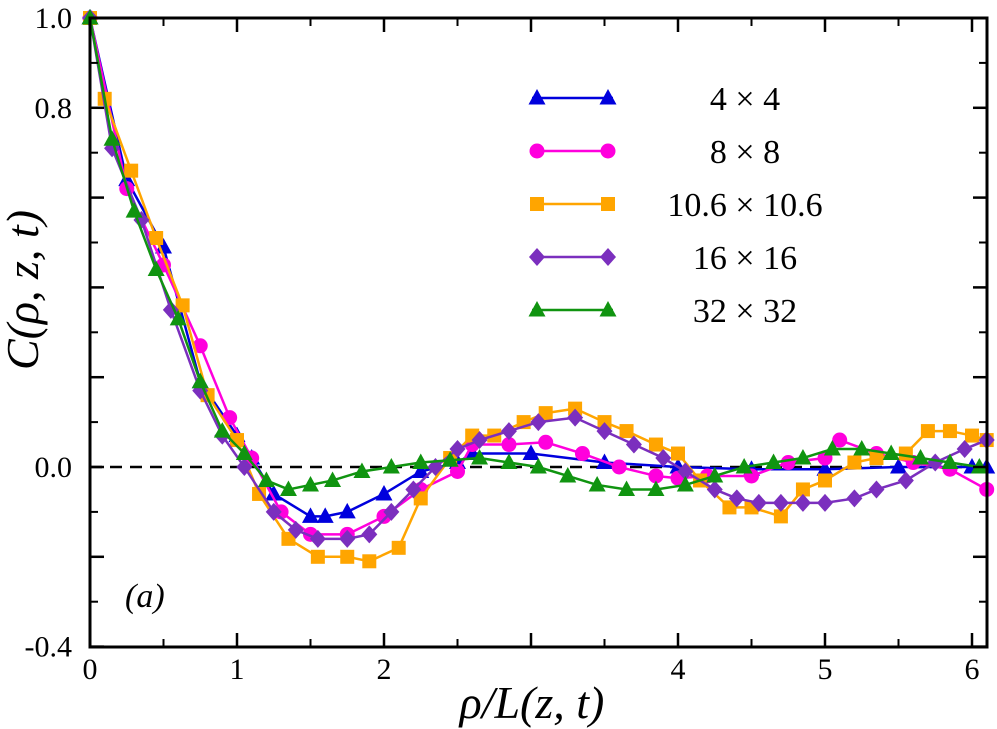  Describe the element at coordinates (745, 311) in the screenshot. I see `legend-label: 32 × 32` at that location.